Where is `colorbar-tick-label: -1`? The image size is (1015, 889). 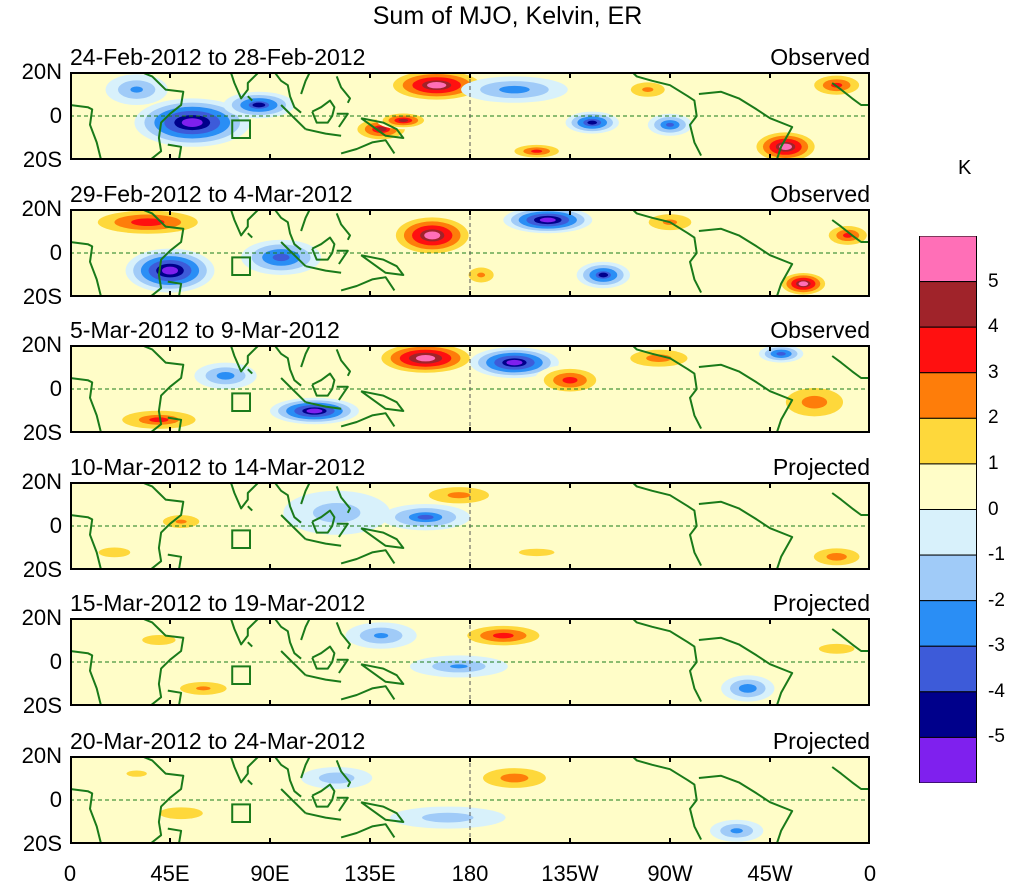
colorbar-tick-label: -1 is located at coordinates (996, 555).